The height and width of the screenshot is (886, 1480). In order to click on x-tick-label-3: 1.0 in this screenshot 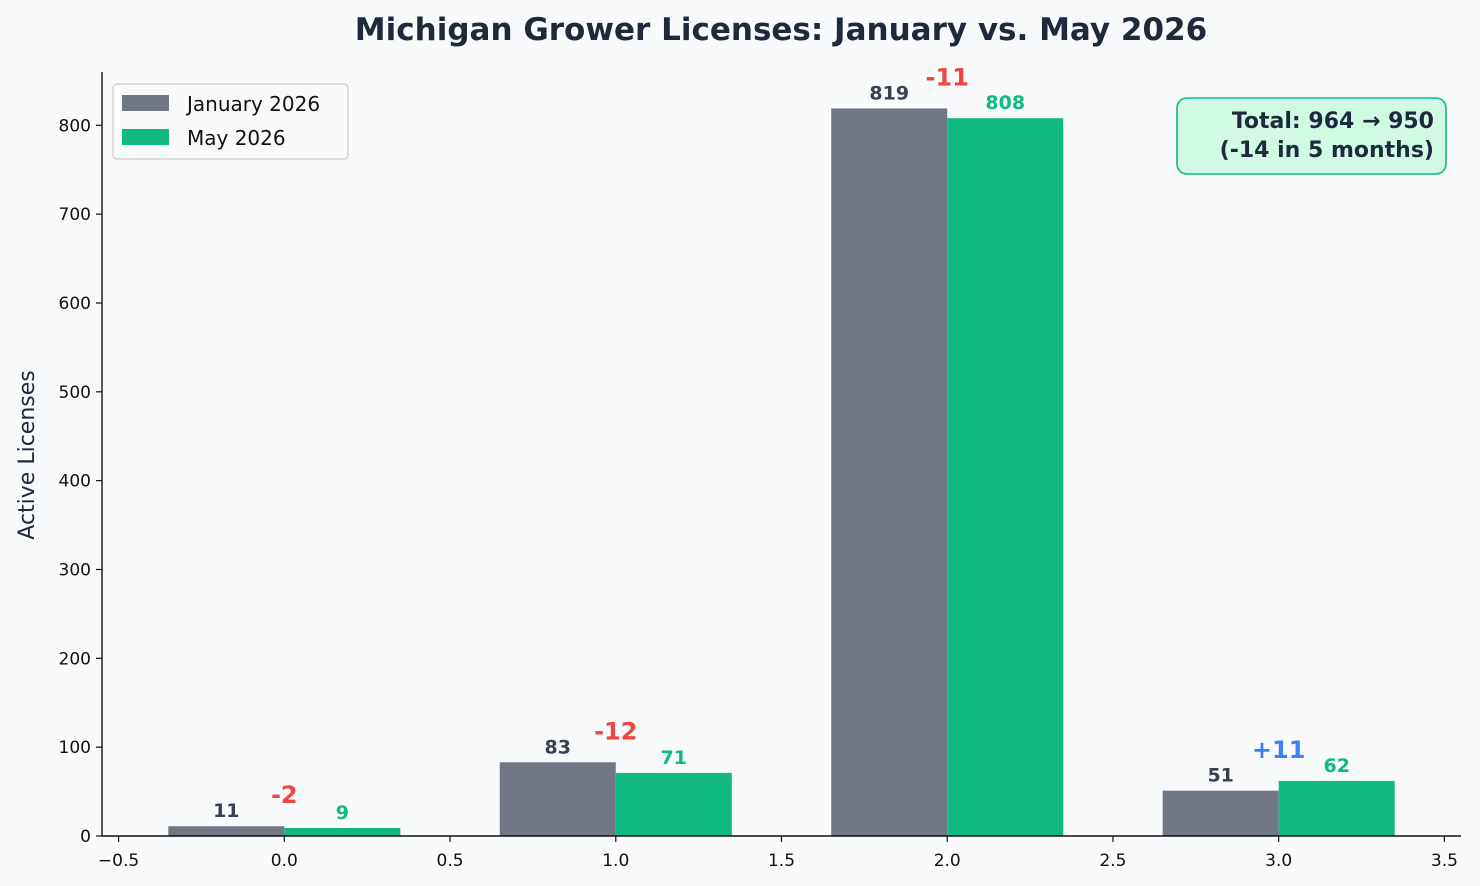, I will do `click(615, 861)`.